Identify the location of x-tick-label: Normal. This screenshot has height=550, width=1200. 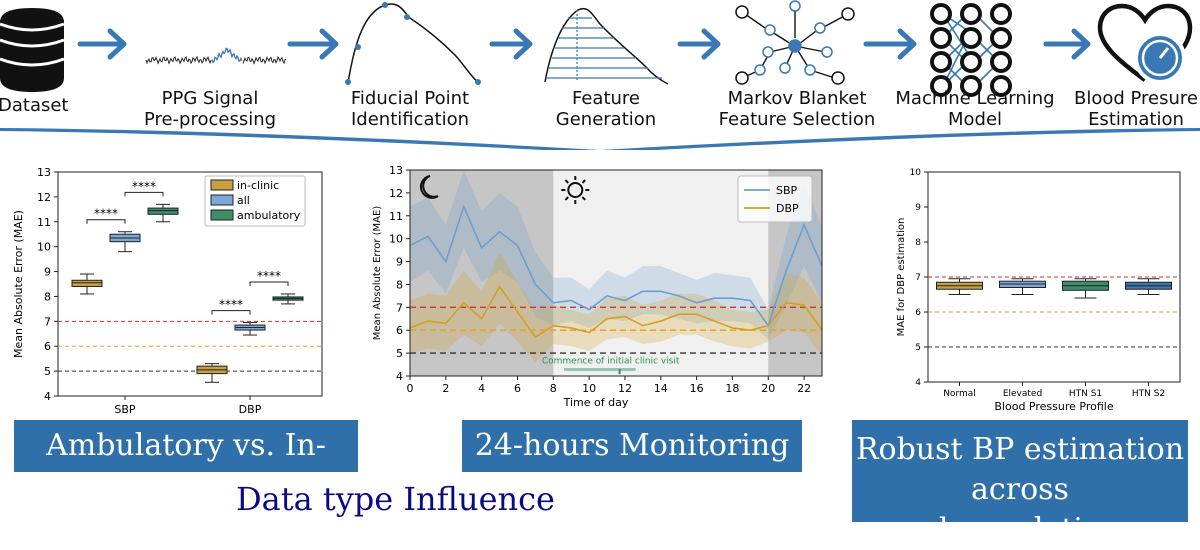
(959, 394).